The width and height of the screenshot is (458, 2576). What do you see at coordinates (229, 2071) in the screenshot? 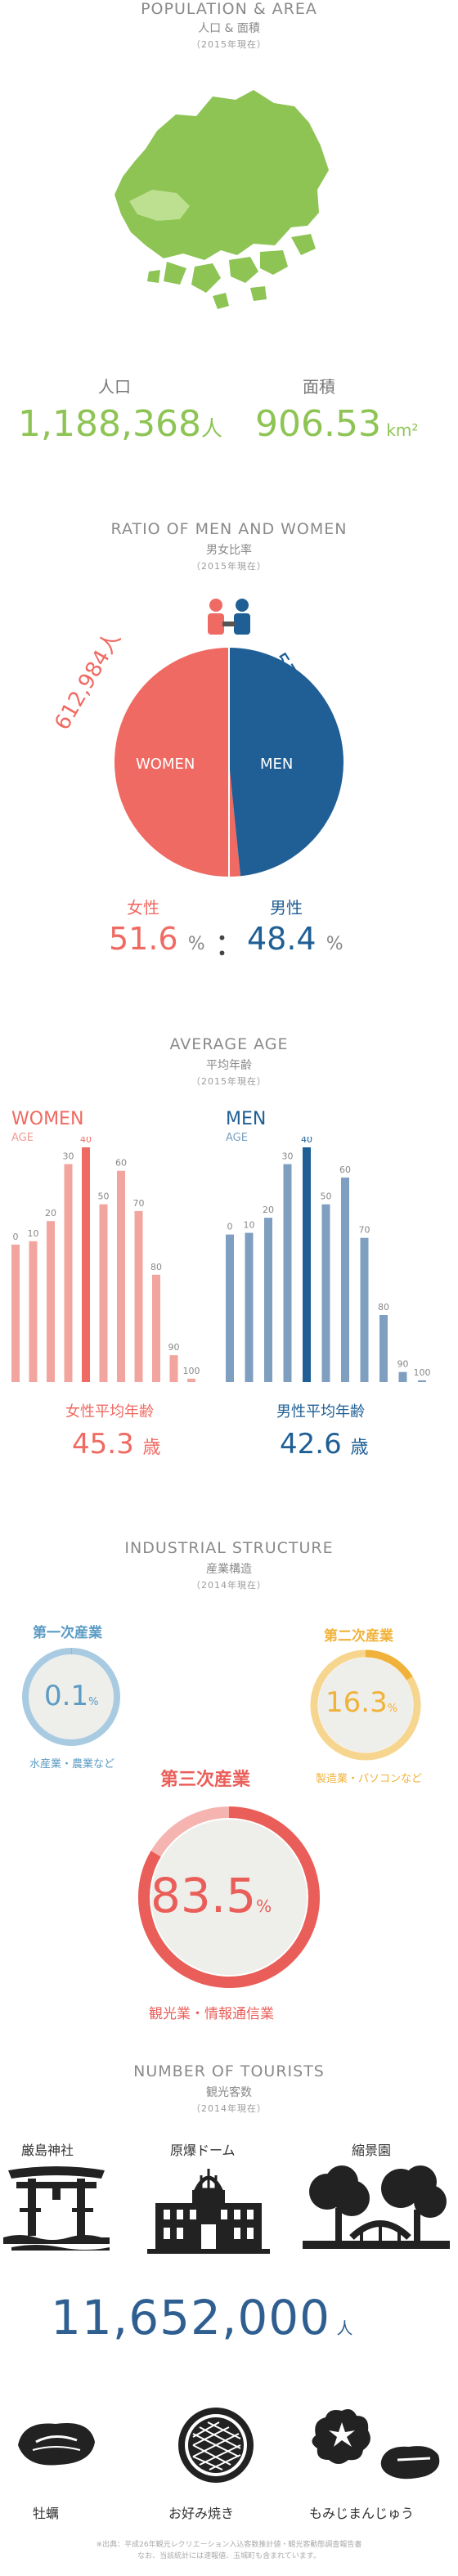
I see `tourists-title: NUMBER OF TOURISTS` at bounding box center [229, 2071].